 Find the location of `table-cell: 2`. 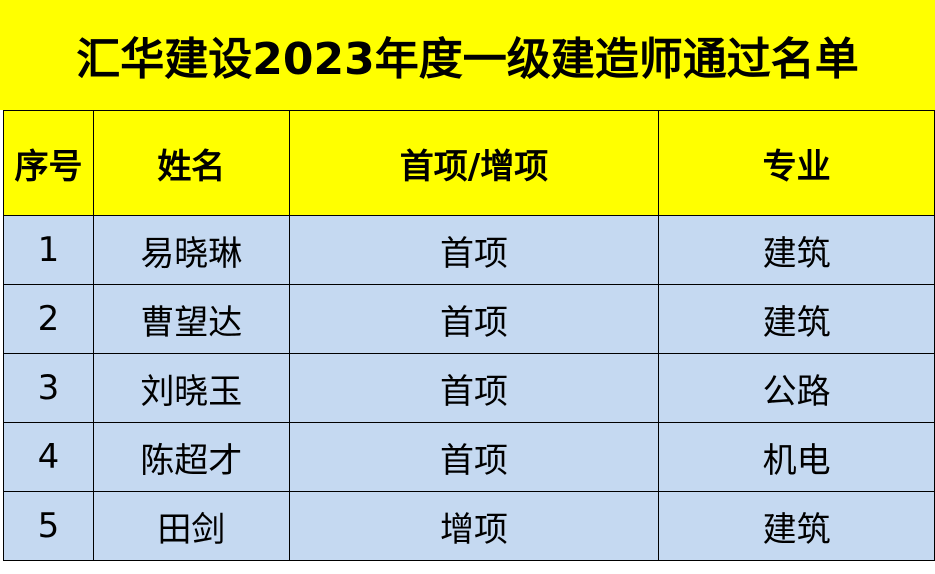

table-cell: 2 is located at coordinates (48, 319).